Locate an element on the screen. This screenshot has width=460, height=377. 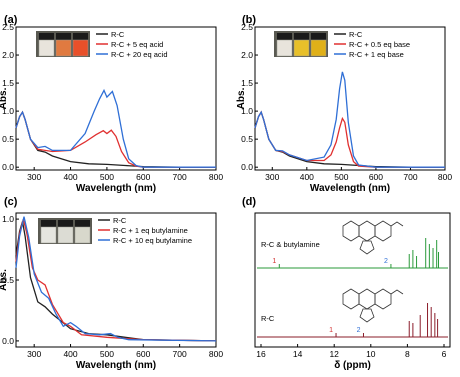
spectrum-name: R-C is located at coordinates (268, 318).